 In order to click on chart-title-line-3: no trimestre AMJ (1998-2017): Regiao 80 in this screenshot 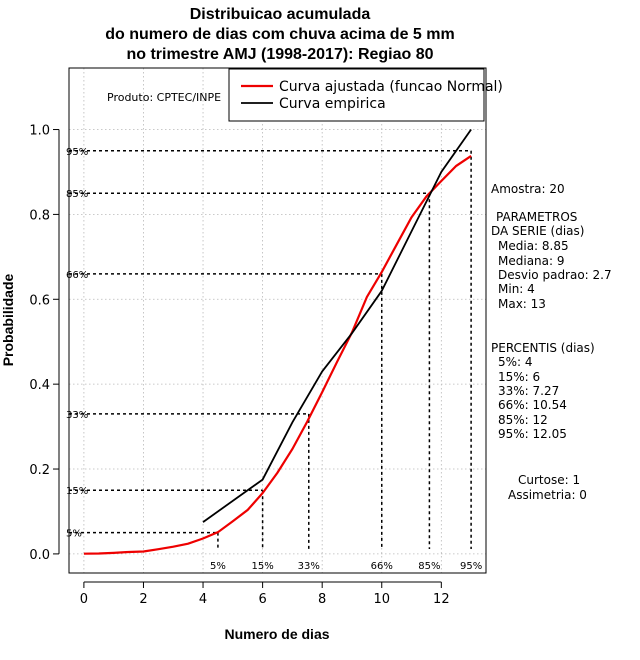, I will do `click(280, 54)`.